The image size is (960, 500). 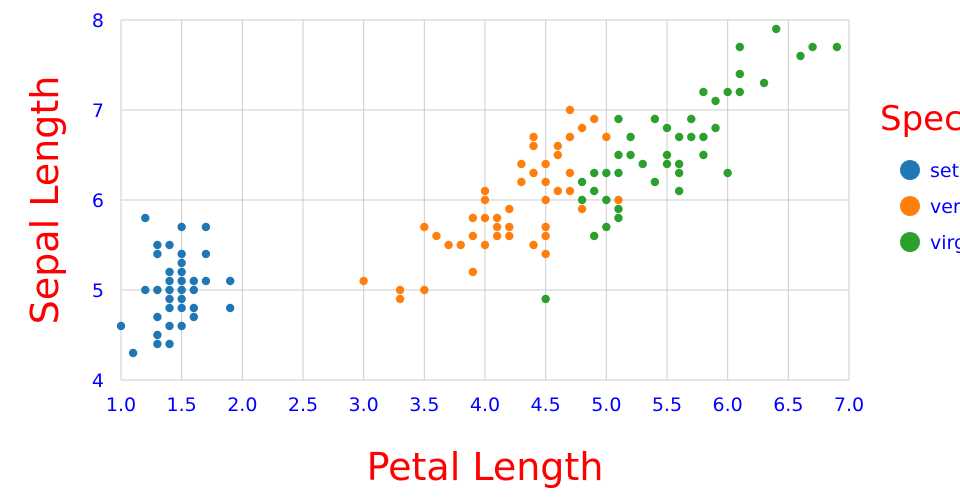 What do you see at coordinates (920, 119) in the screenshot?
I see `legend-title: Spec` at bounding box center [920, 119].